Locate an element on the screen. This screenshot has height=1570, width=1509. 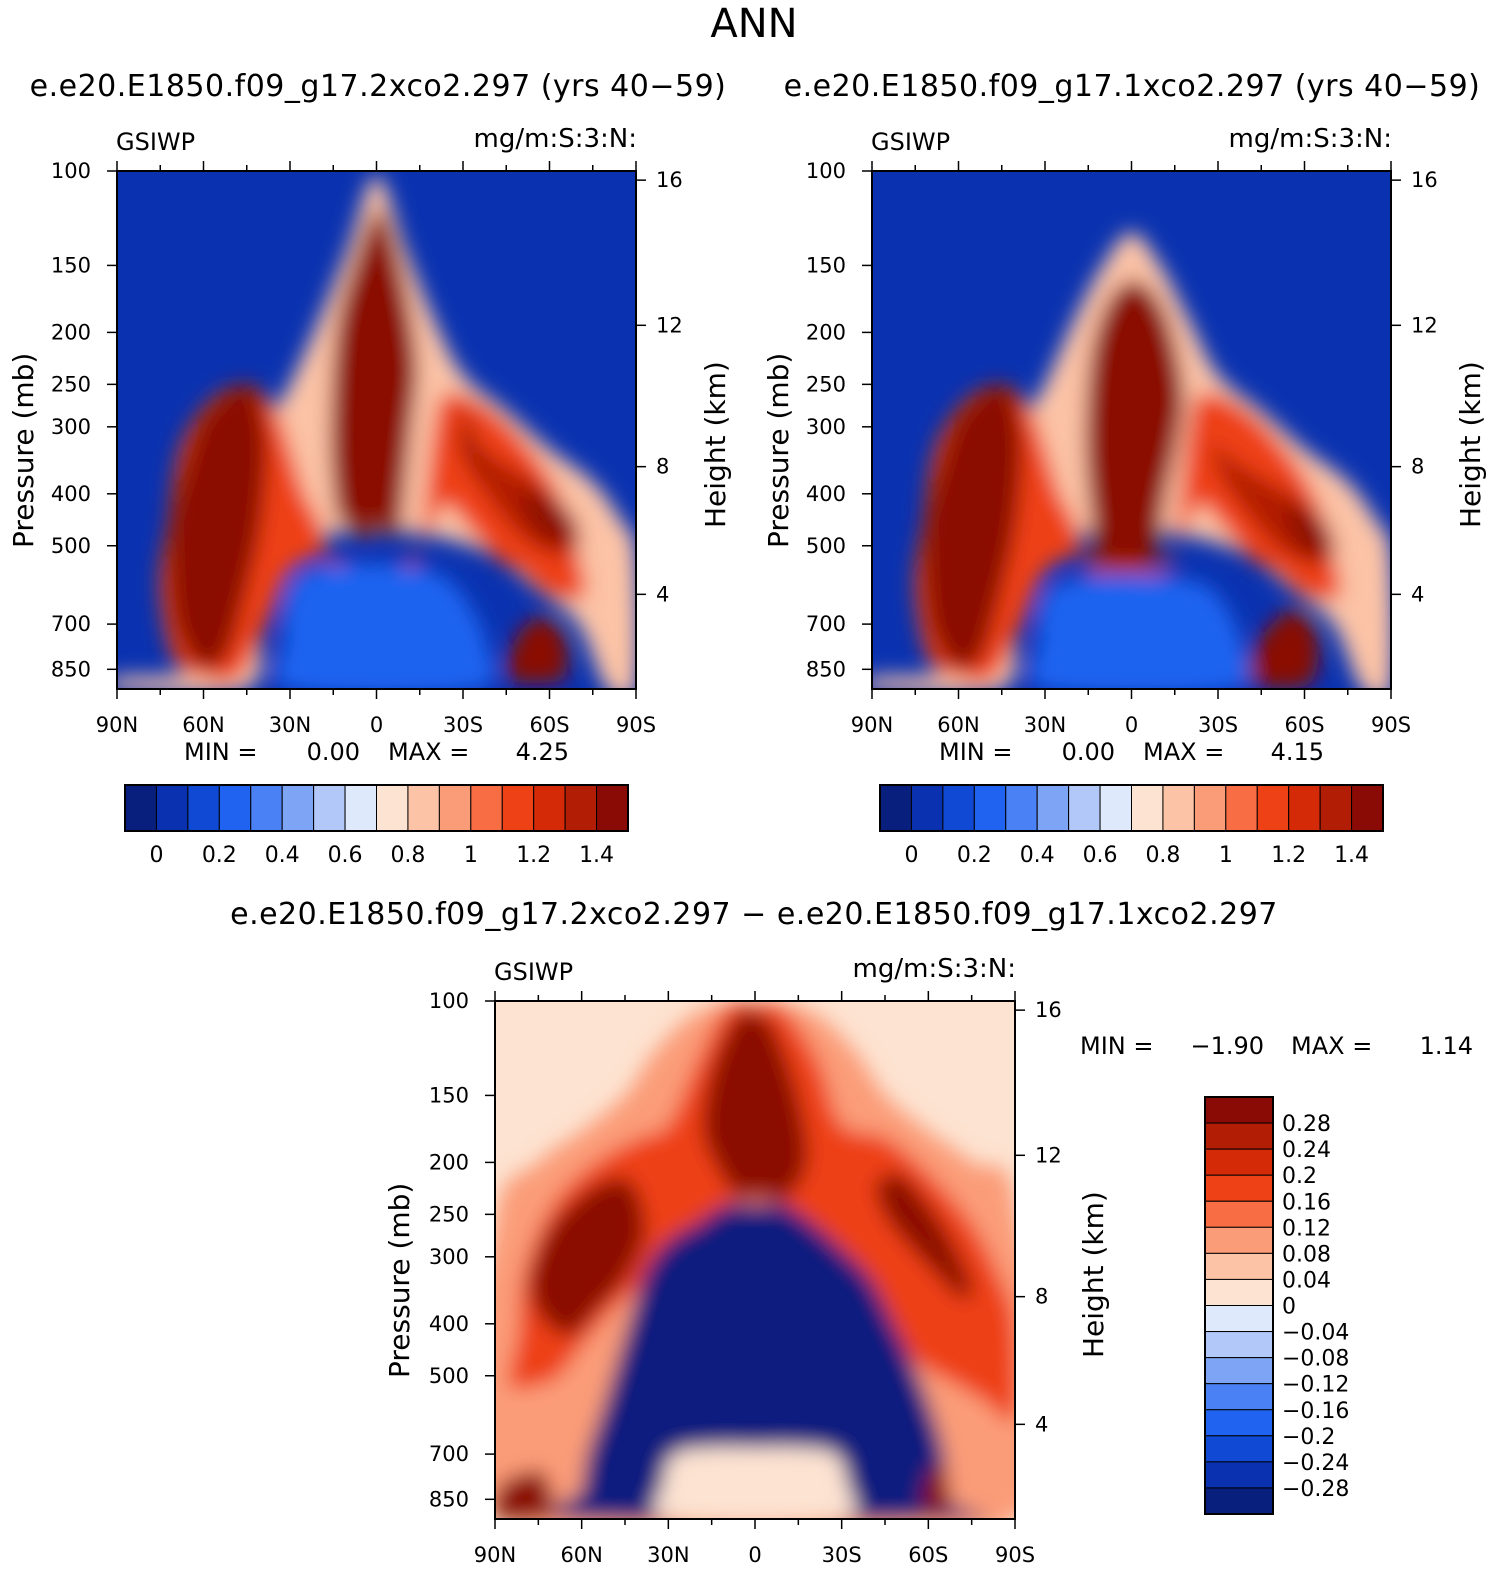
diff-units-label: mg/m:S:3:N: is located at coordinates (934, 969).